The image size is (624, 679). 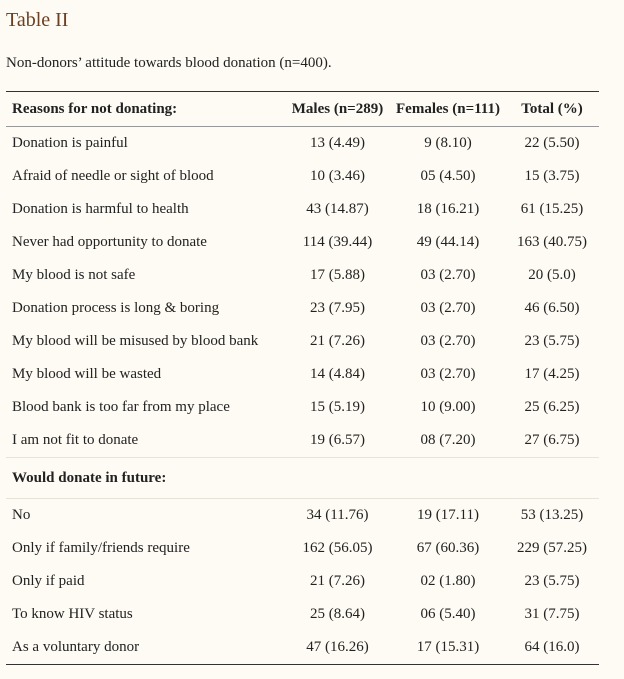 What do you see at coordinates (302, 516) in the screenshot?
I see `table-row: No 34 (11.76) 19 (17.11) 53 (13.25)` at bounding box center [302, 516].